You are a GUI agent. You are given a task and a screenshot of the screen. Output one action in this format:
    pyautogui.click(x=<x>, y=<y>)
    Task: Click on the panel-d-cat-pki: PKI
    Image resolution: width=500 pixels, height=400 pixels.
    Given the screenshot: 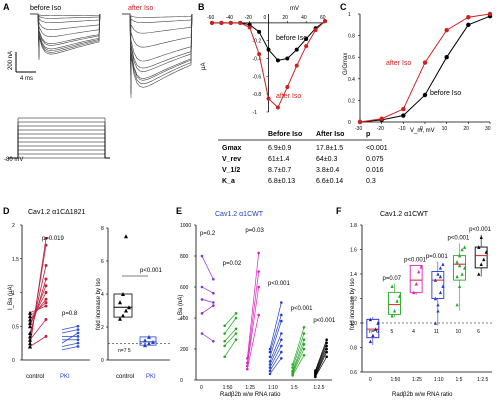 What is the action you would take?
    pyautogui.click(x=65, y=377)
    